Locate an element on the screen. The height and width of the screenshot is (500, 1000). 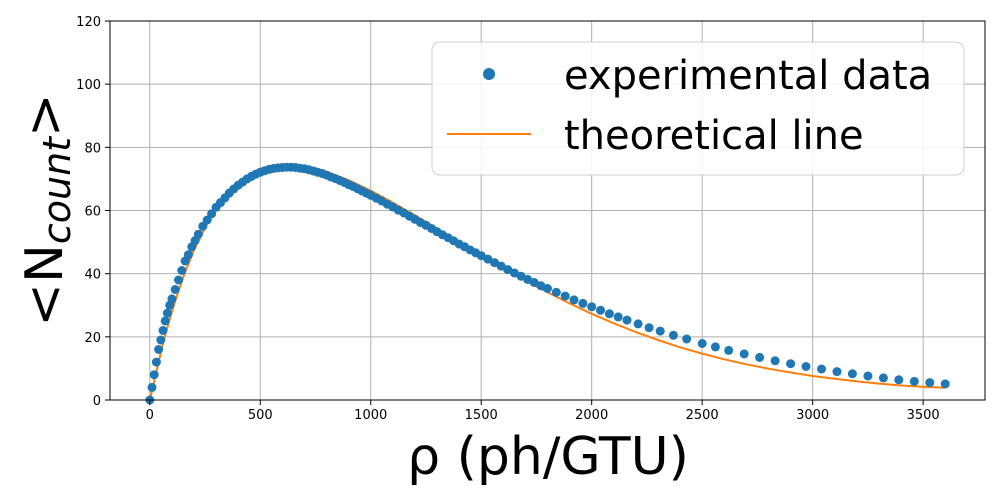
x-tick-label: 1000 is located at coordinates (370, 415).